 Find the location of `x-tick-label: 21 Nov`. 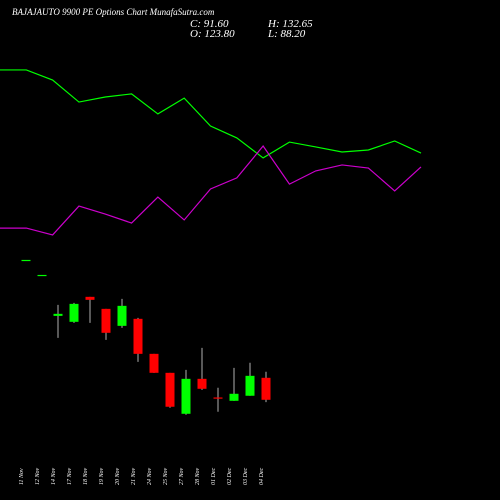

x-tick-label: 21 Nov is located at coordinates (134, 476).